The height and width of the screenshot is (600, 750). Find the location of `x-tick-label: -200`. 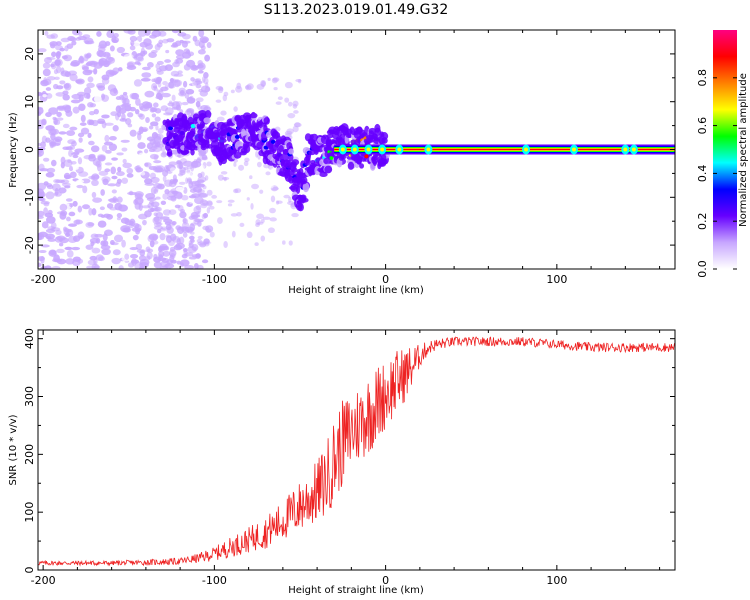

x-tick-label: -200 is located at coordinates (43, 580).